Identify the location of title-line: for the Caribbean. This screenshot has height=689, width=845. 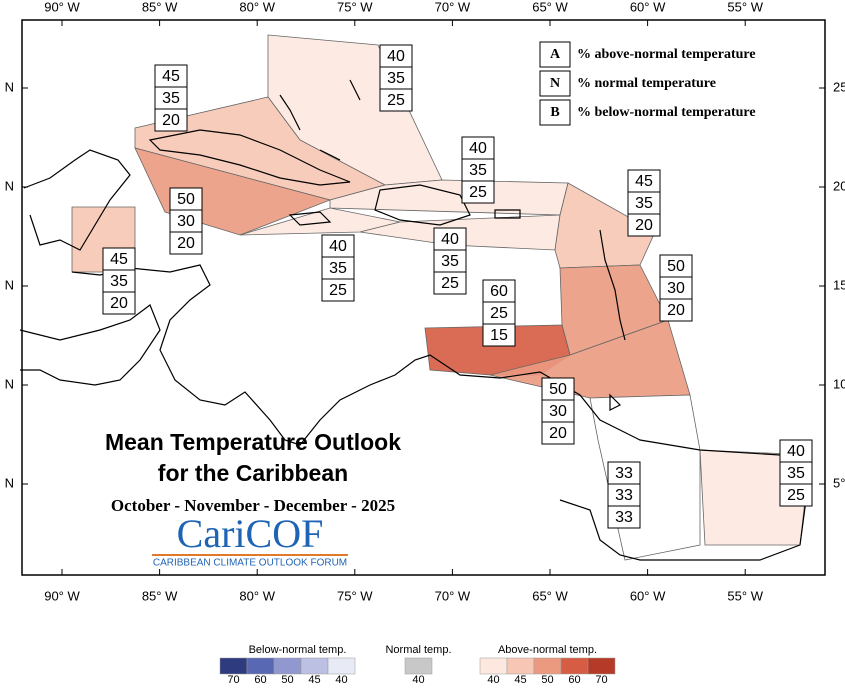
(253, 473).